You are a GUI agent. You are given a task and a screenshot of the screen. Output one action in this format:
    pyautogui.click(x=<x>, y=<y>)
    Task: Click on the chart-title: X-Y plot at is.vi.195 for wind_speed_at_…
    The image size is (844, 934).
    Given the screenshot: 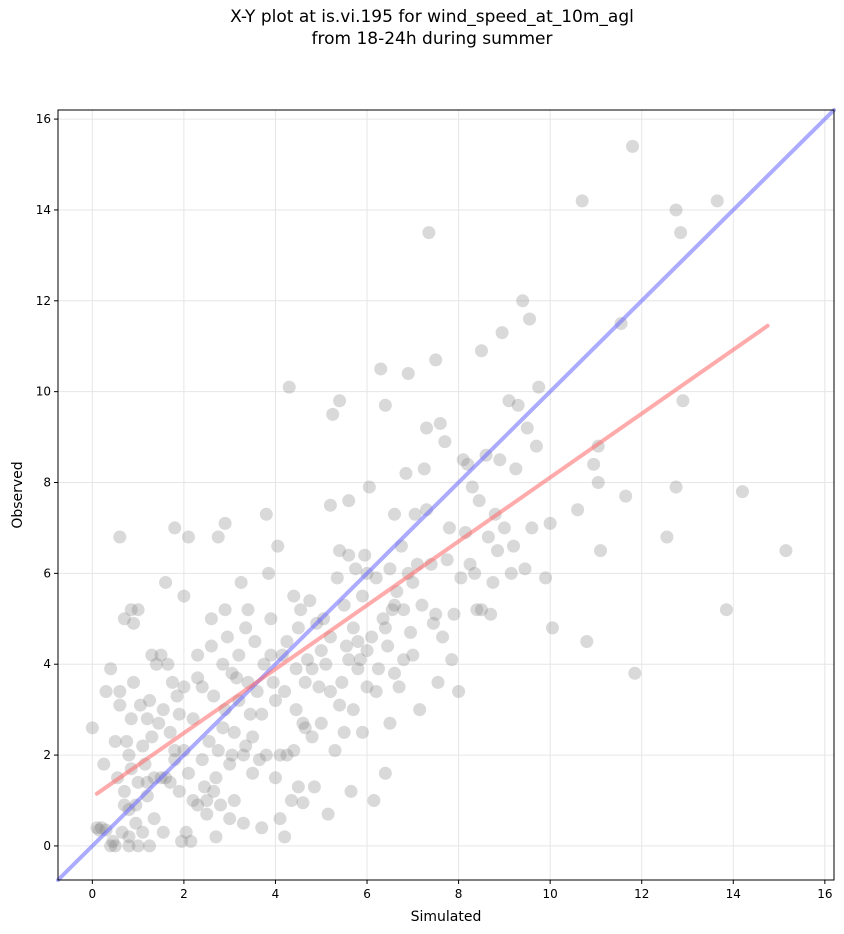 What is the action you would take?
    pyautogui.click(x=422, y=28)
    